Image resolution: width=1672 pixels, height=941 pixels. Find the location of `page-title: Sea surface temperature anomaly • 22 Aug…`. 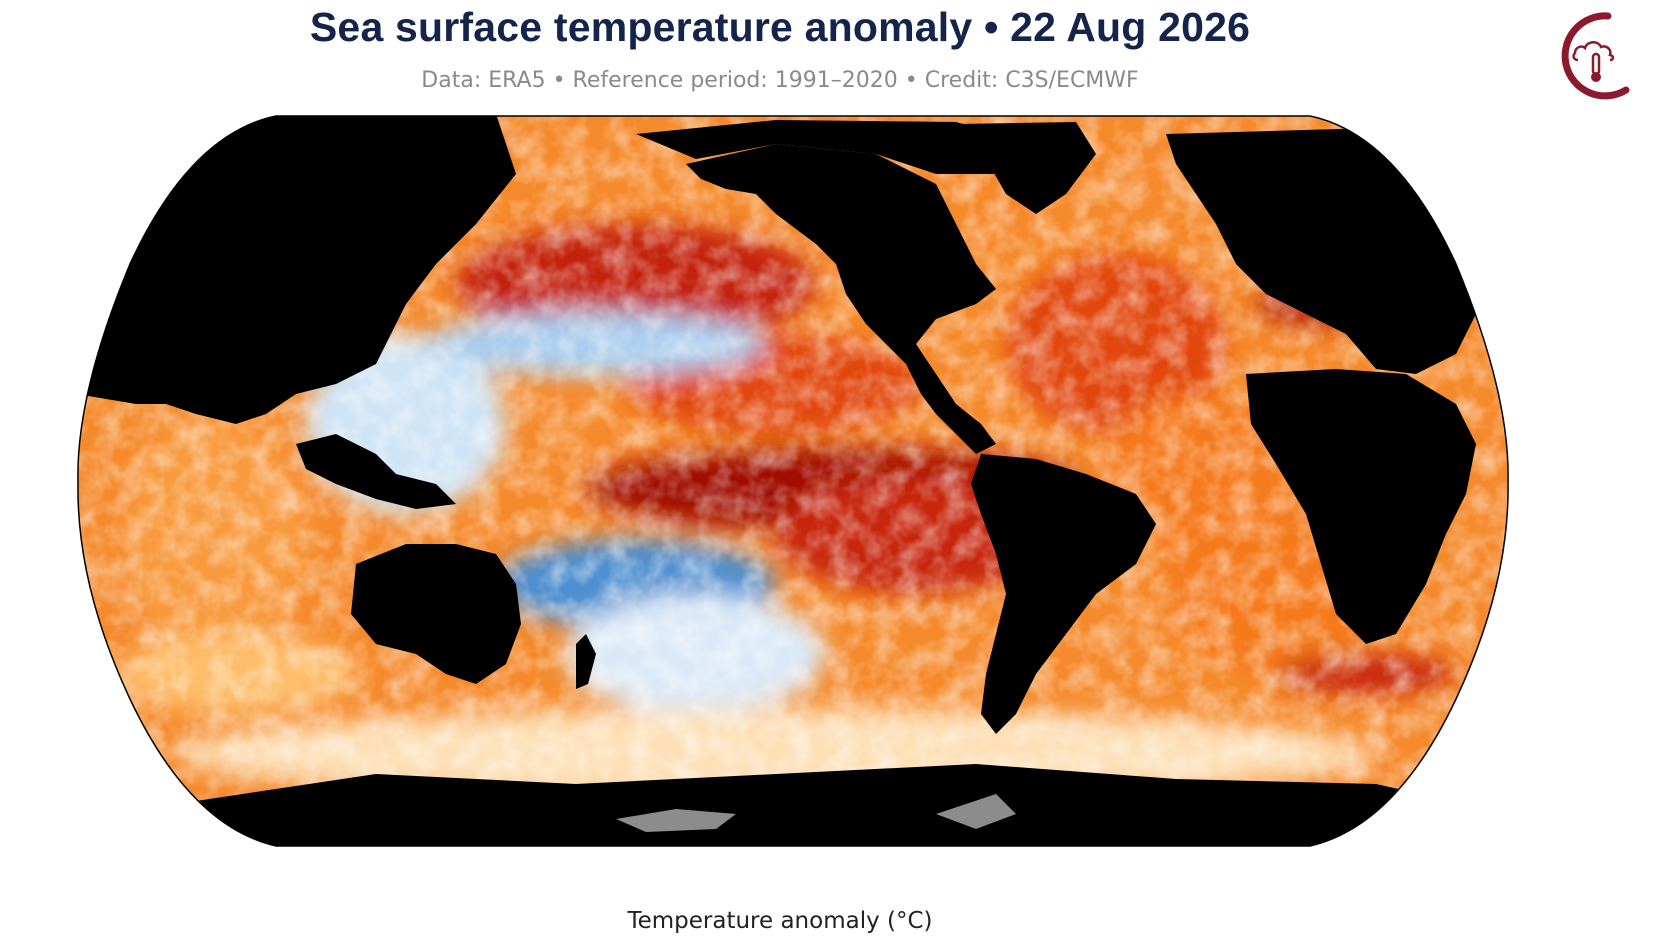

page-title: Sea surface temperature anomaly • 22 Aug… is located at coordinates (780, 27).